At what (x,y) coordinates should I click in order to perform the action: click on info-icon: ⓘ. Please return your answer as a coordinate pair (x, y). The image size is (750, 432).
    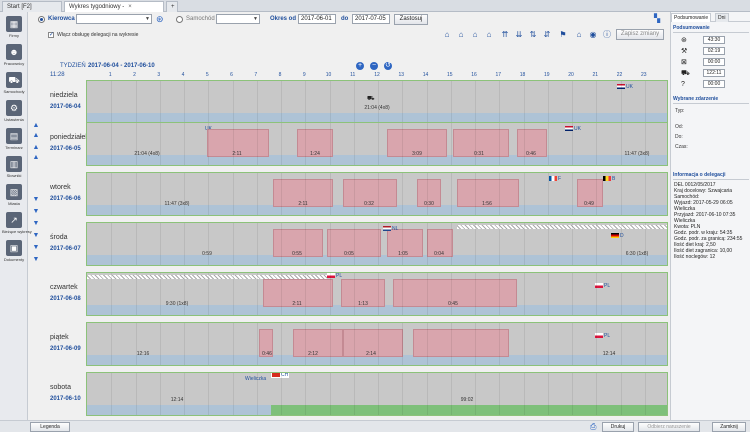
    Looking at the image, I should click on (607, 34).